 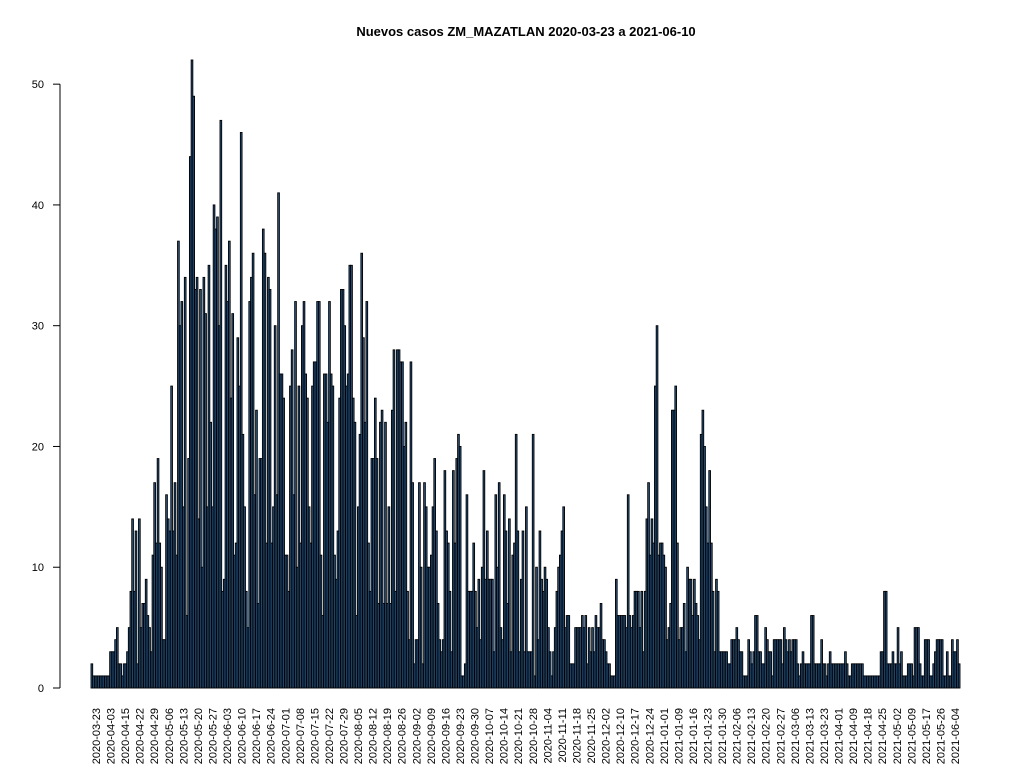 I want to click on x-tick-label: 2020-04-29, so click(x=155, y=736).